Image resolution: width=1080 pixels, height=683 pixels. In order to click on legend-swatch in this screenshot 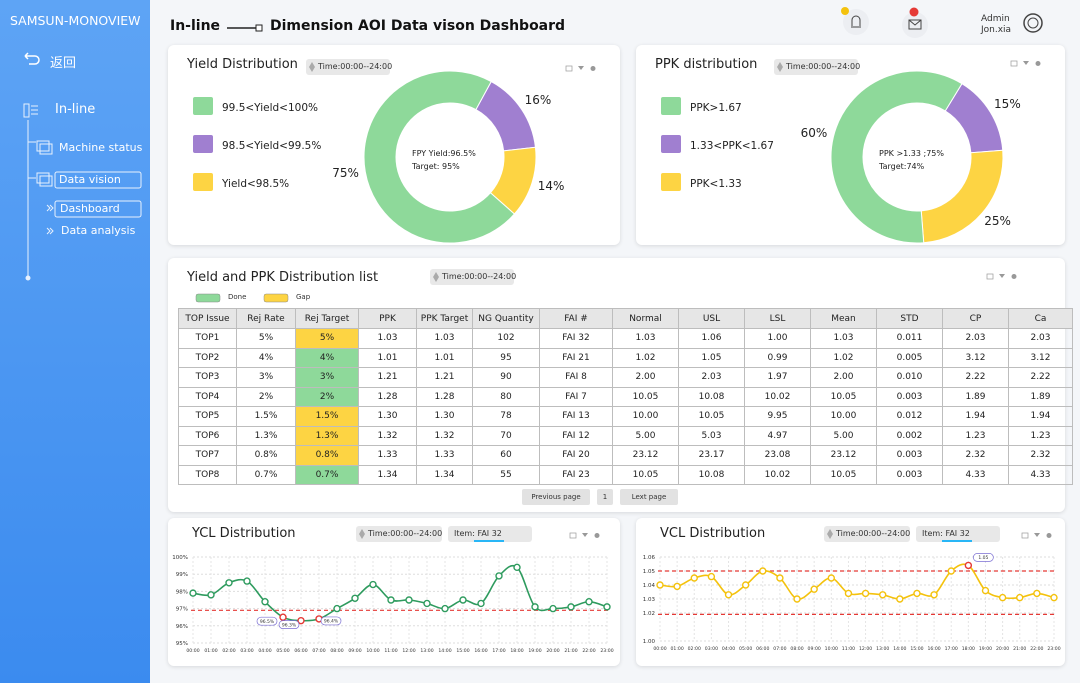, I will do `click(208, 298)`.